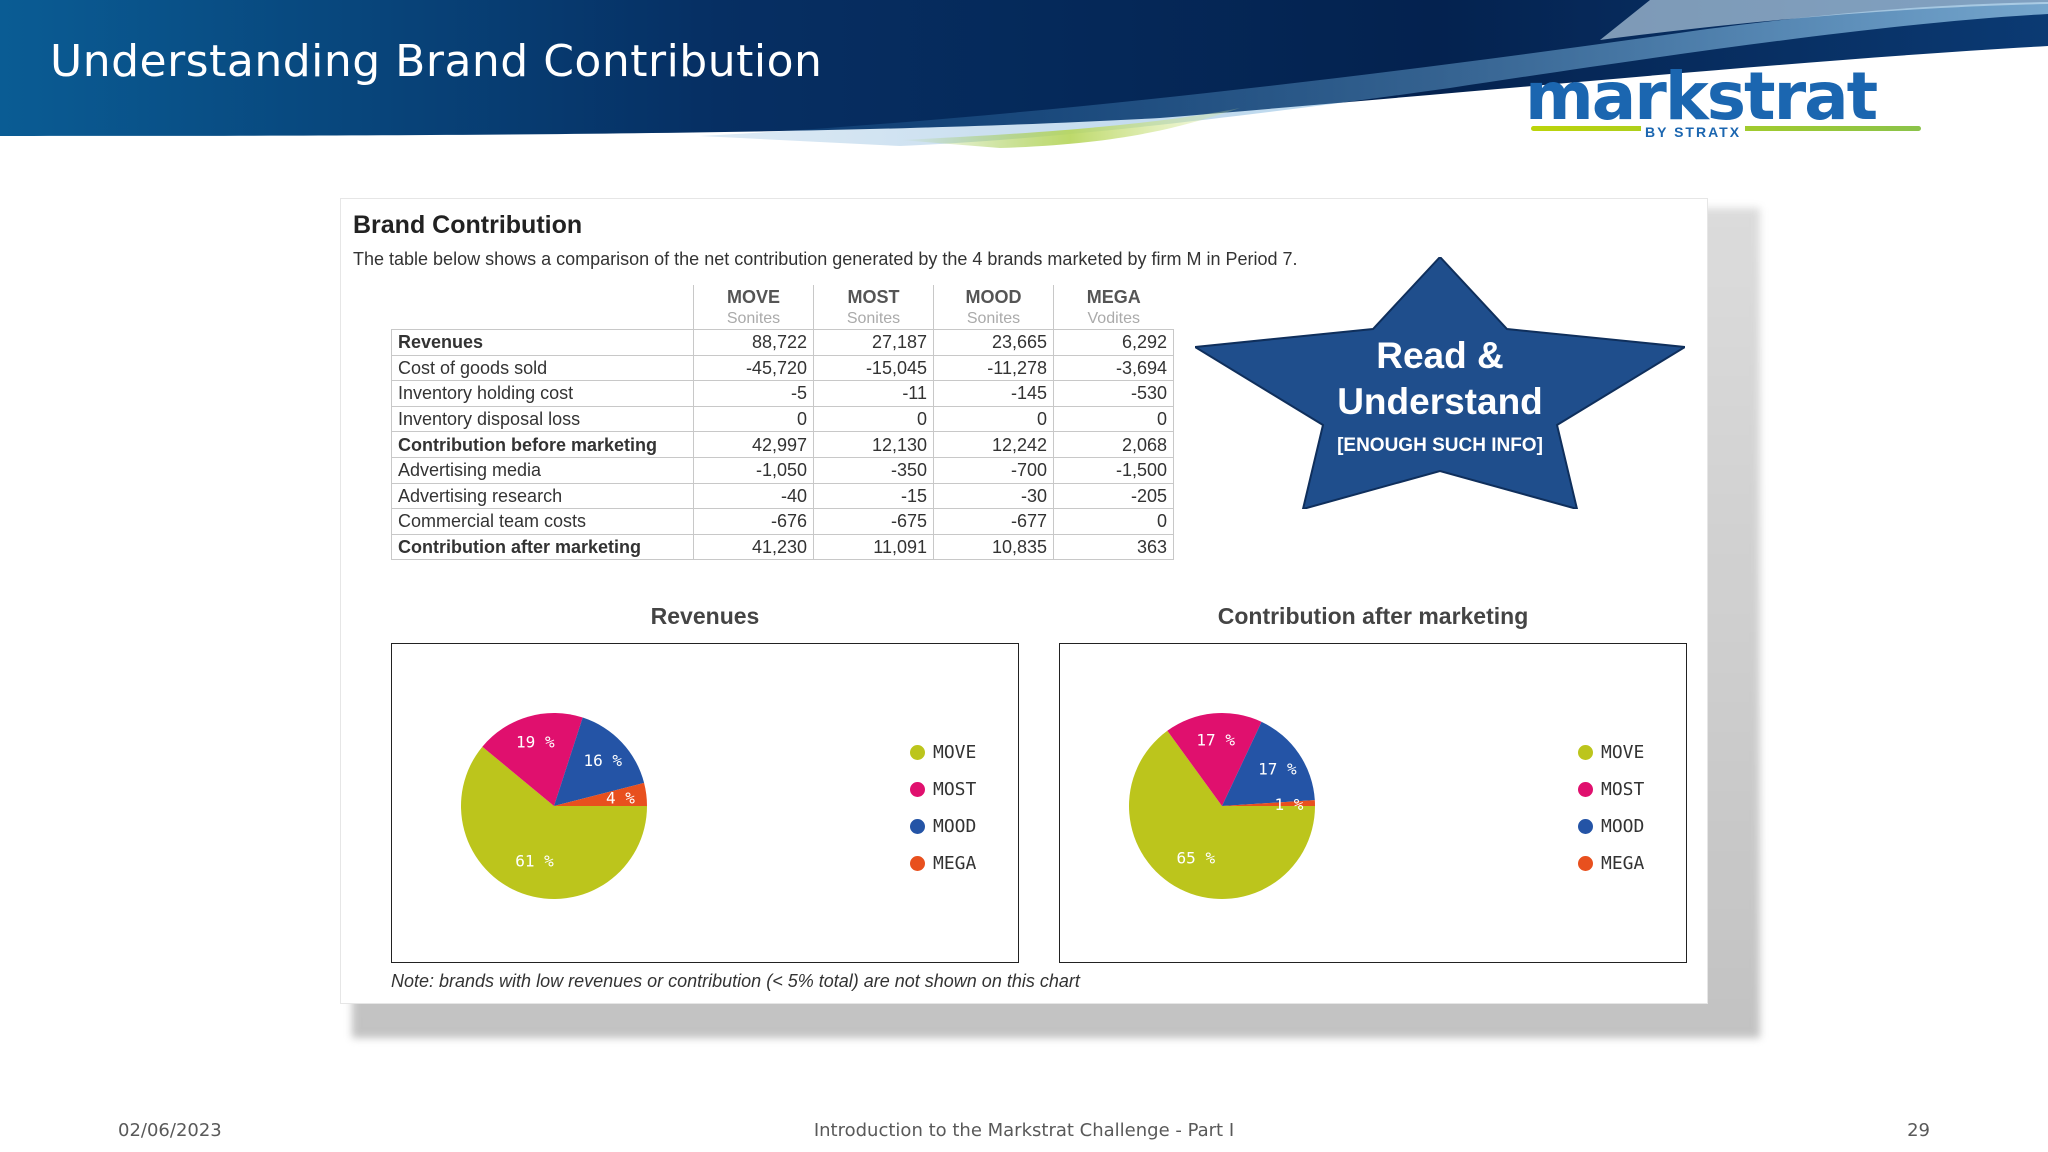  Describe the element at coordinates (1373, 803) in the screenshot. I see `contribution-chart: 65 % 17 % 17 % 1 % MOVE MOST MOOD MEGA` at that location.